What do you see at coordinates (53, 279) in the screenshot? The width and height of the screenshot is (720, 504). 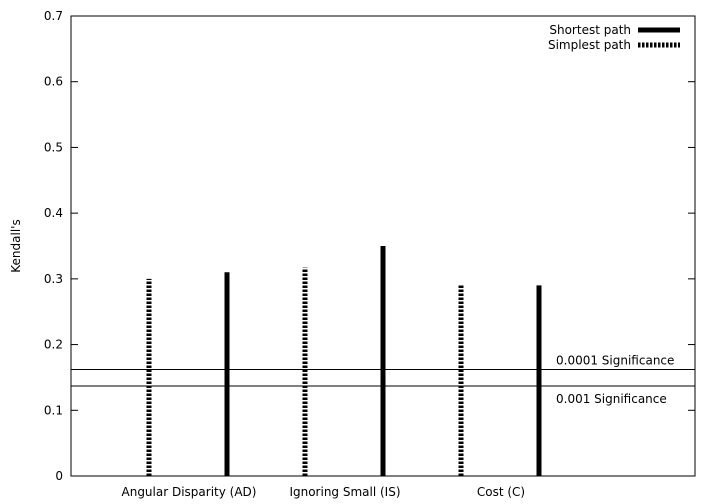 I see `y-tick-label: 0.3` at bounding box center [53, 279].